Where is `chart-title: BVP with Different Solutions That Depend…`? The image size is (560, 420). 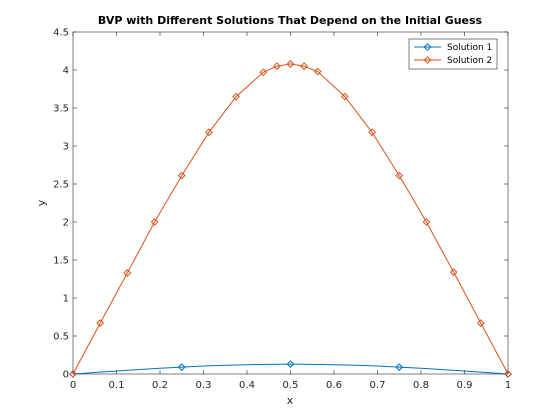
chart-title: BVP with Different Solutions That Depend… is located at coordinates (290, 20).